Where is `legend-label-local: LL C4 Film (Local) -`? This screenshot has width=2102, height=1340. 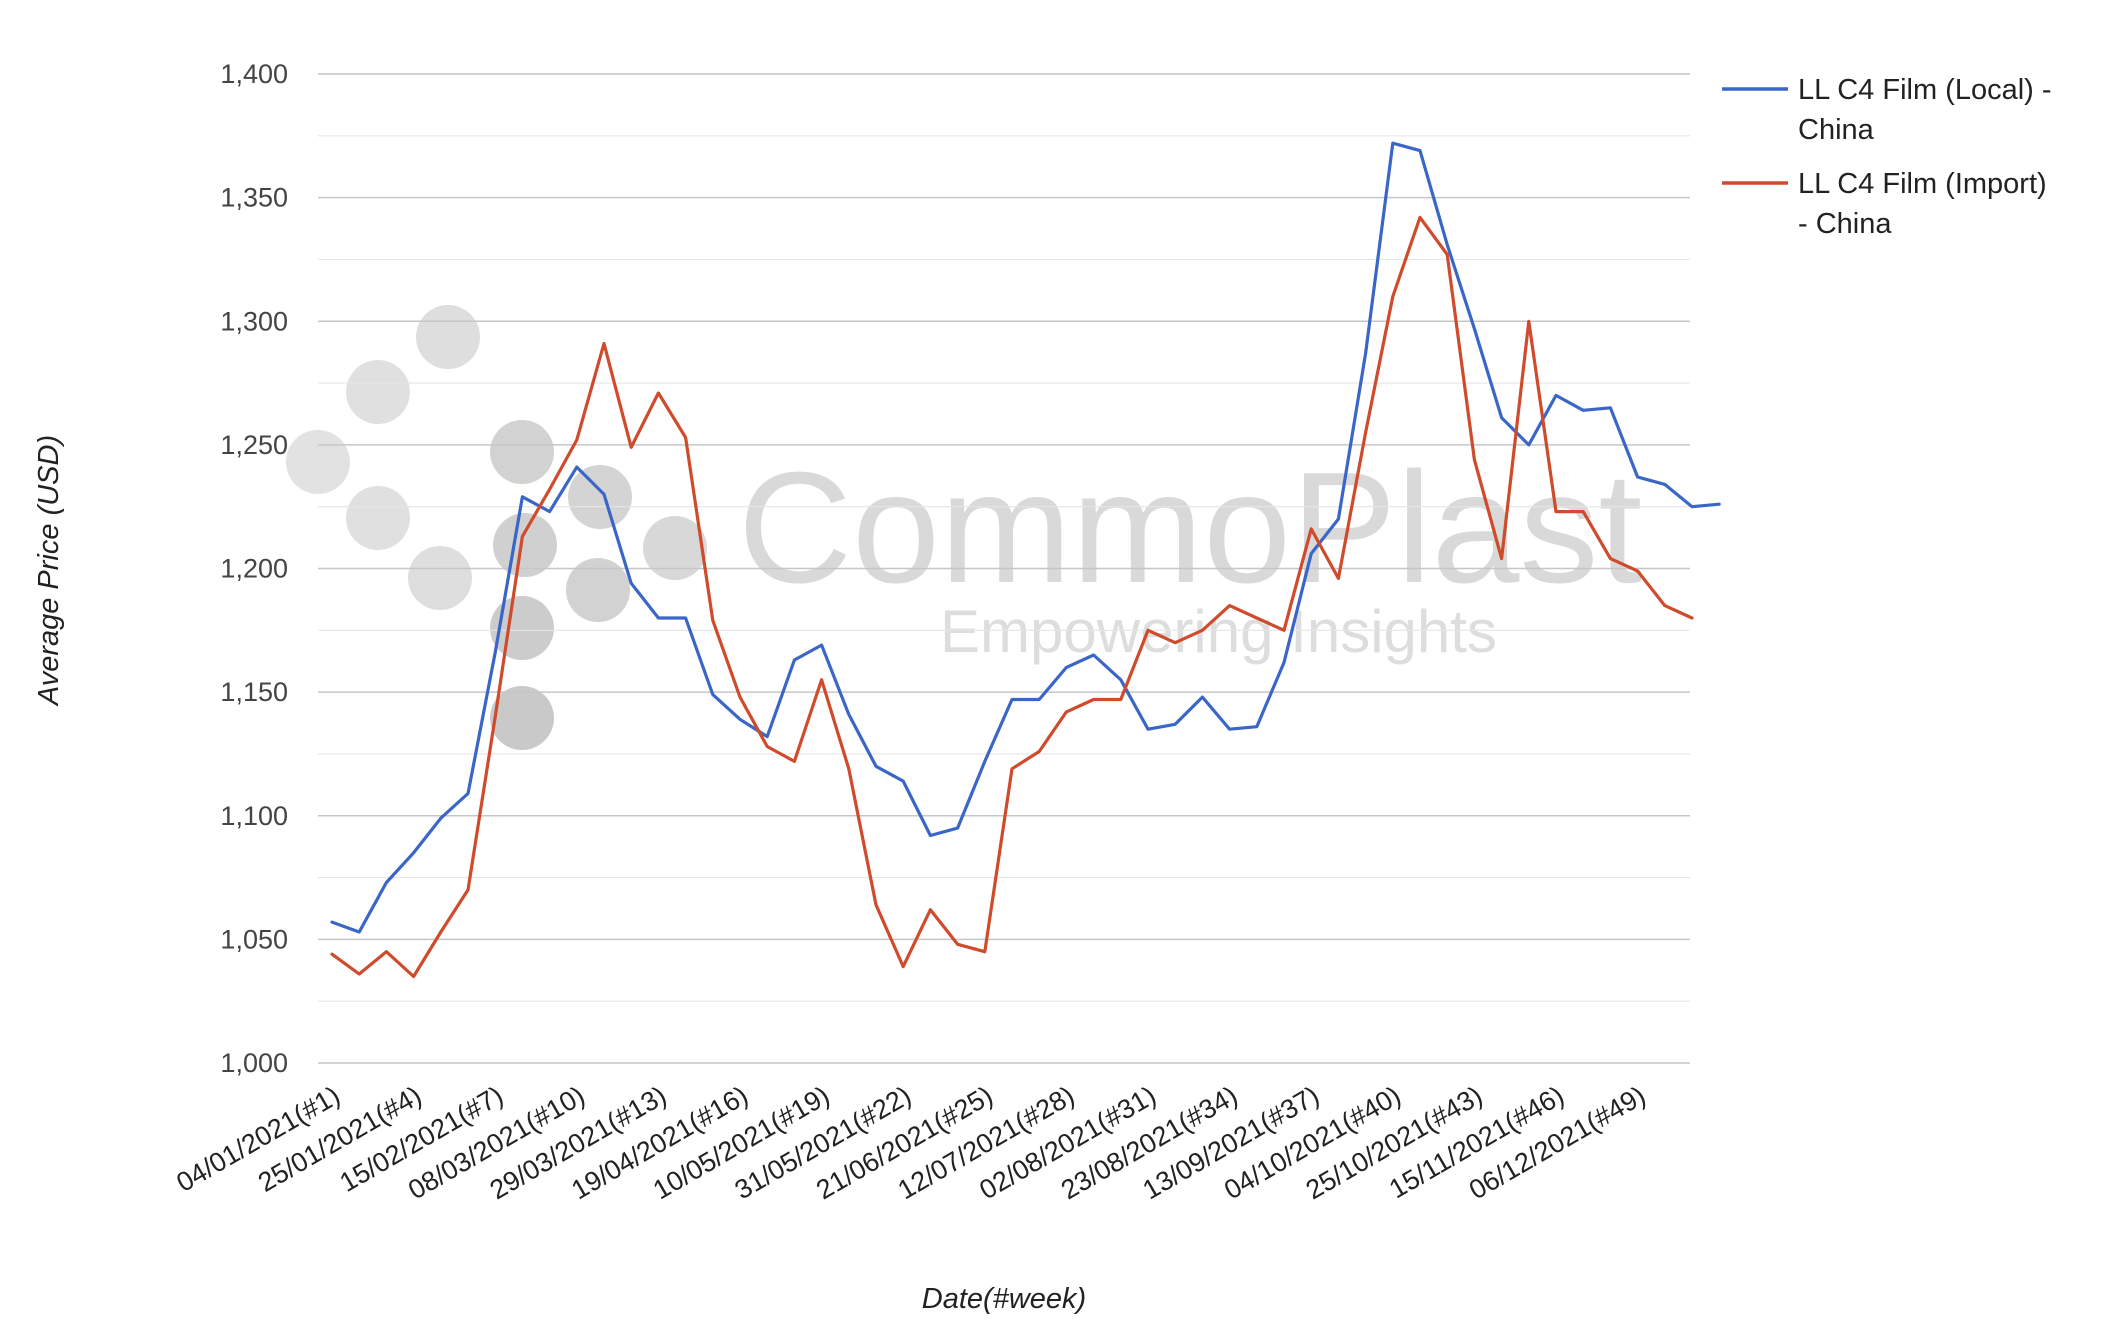
legend-label-local: LL C4 Film (Local) - is located at coordinates (1925, 90).